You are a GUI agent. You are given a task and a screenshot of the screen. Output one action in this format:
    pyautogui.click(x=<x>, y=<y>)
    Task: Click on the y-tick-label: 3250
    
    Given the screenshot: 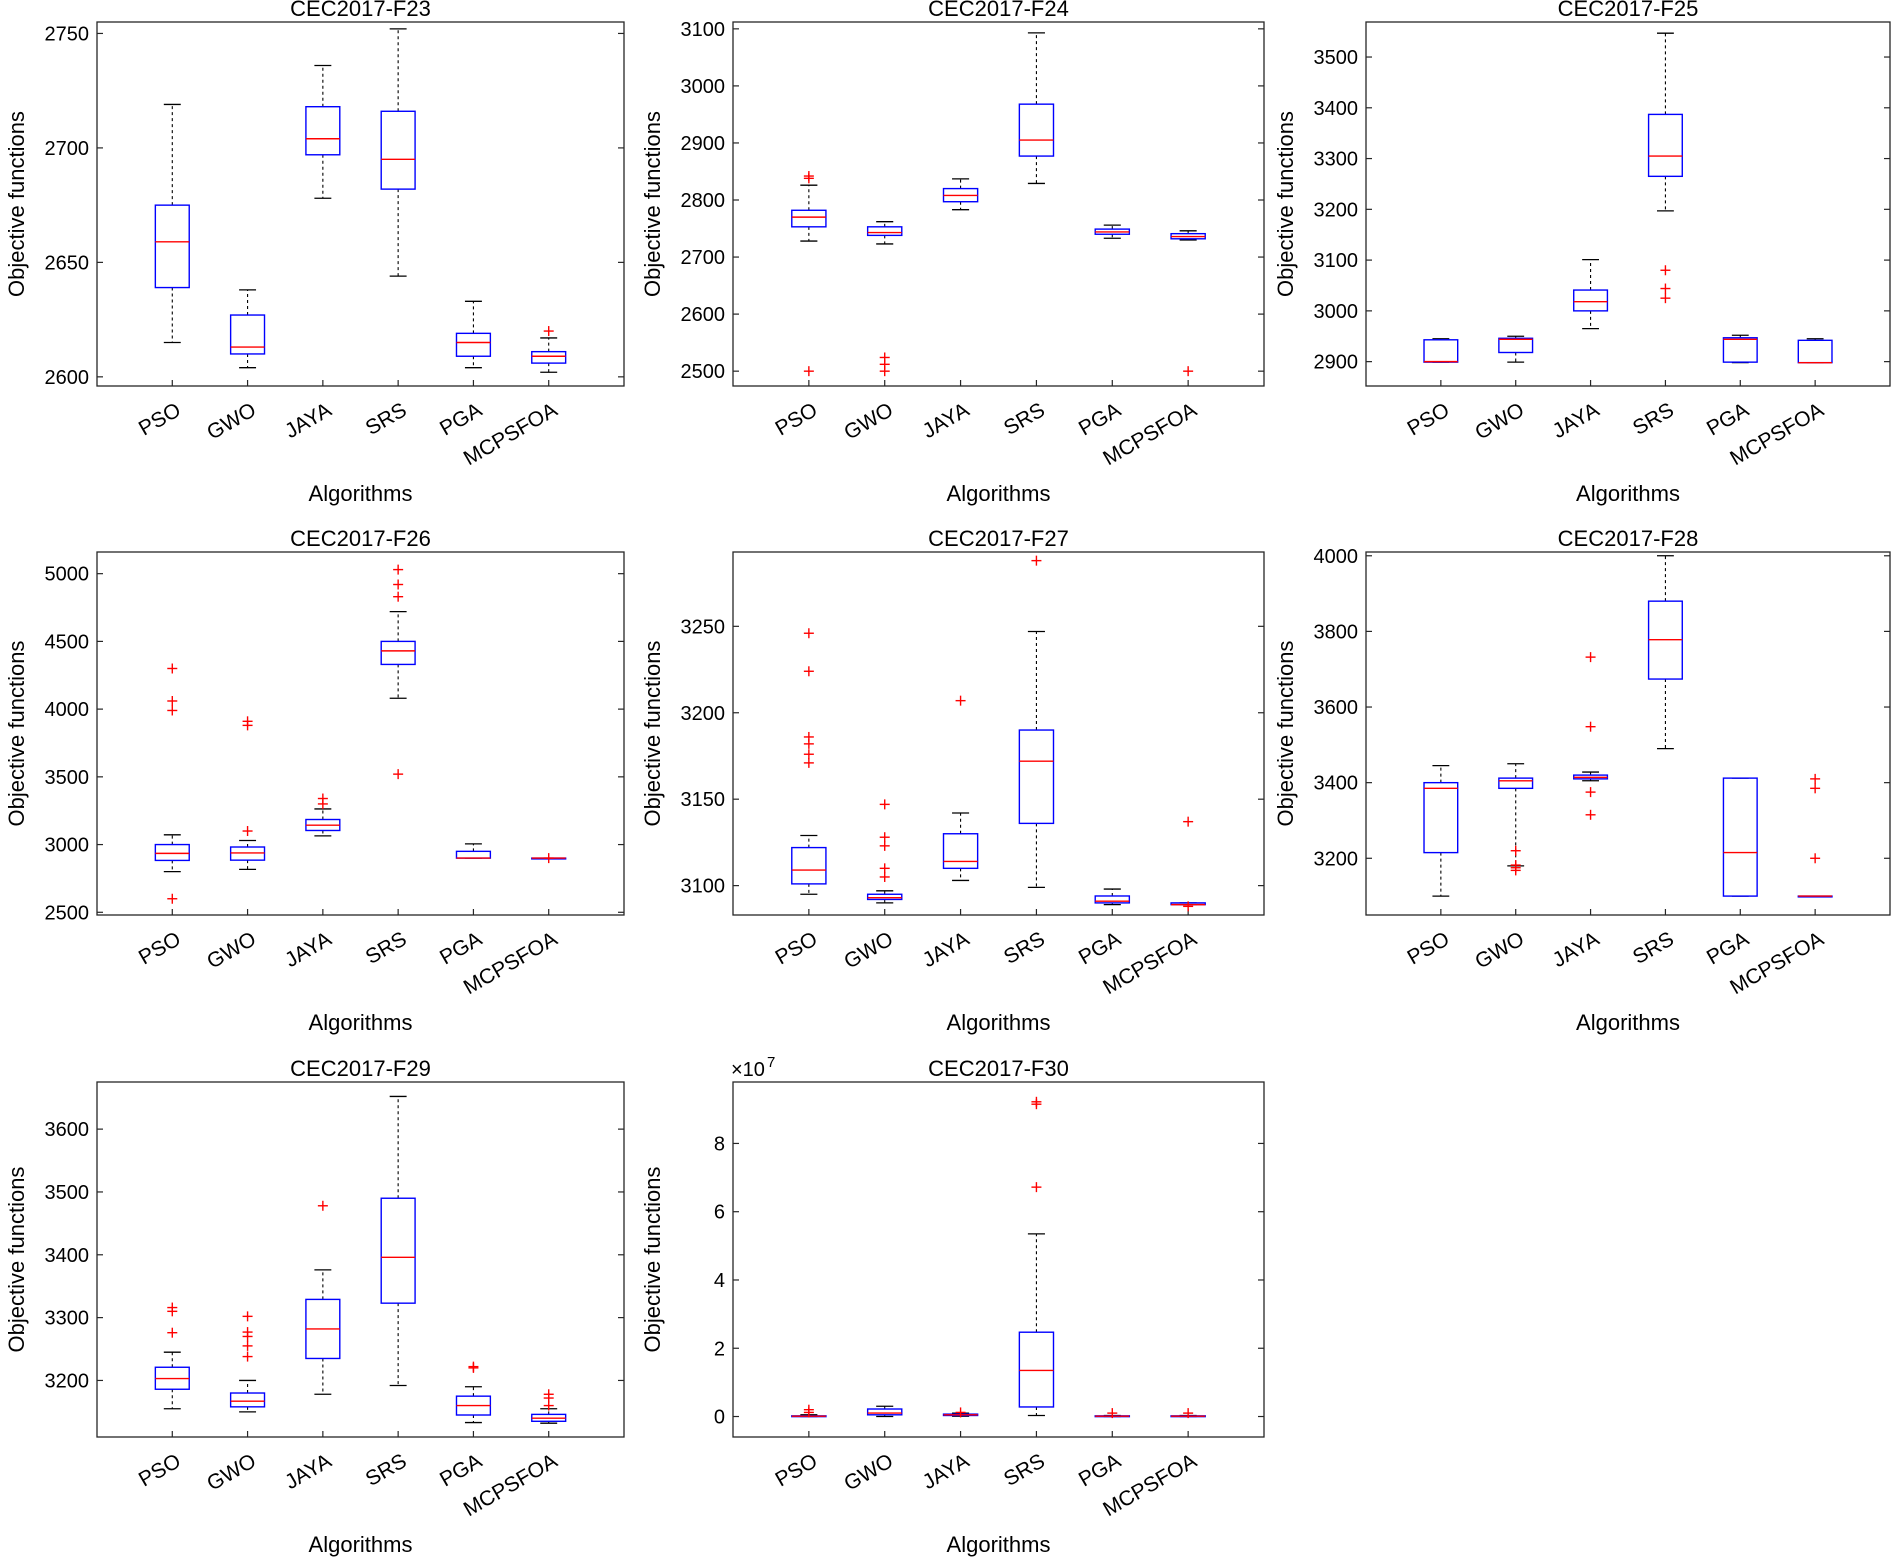 What is the action you would take?
    pyautogui.click(x=703, y=627)
    